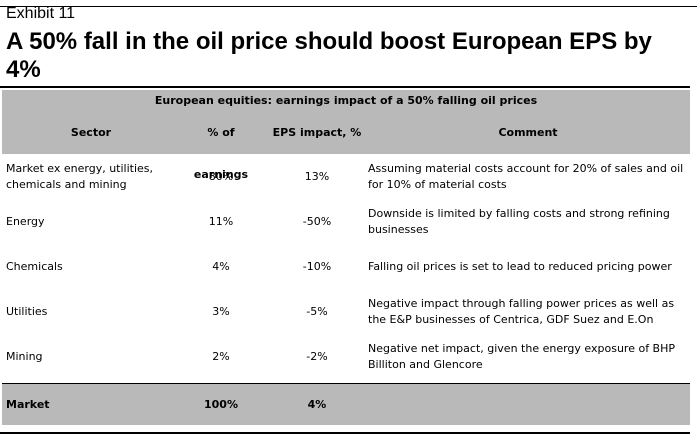 The image size is (697, 436). Describe the element at coordinates (24, 356) in the screenshot. I see `cell-sector: Mining` at that location.